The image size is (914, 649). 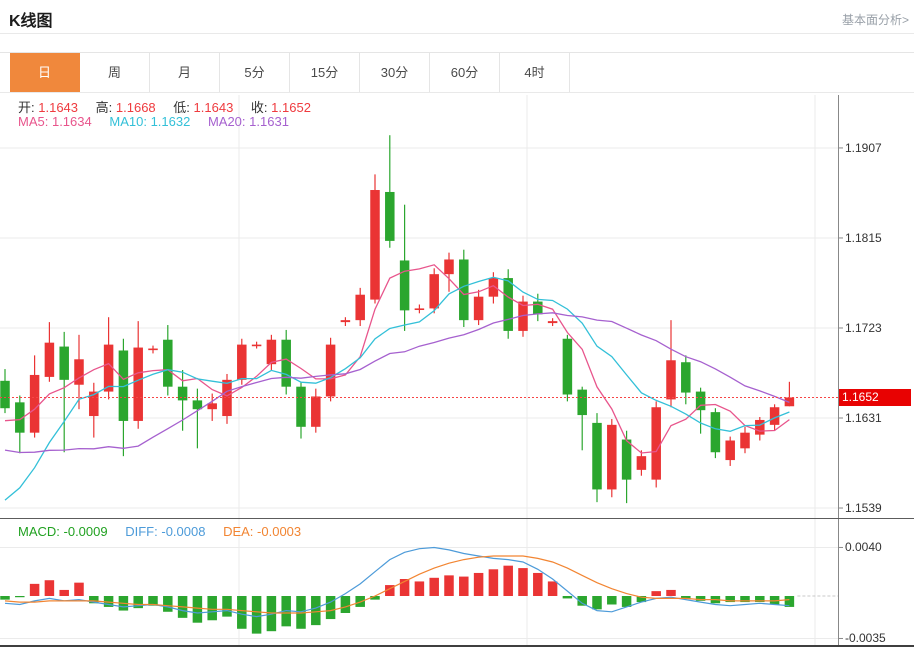 What do you see at coordinates (262, 531) in the screenshot?
I see `legend-dea: DEA: -0.0003` at bounding box center [262, 531].